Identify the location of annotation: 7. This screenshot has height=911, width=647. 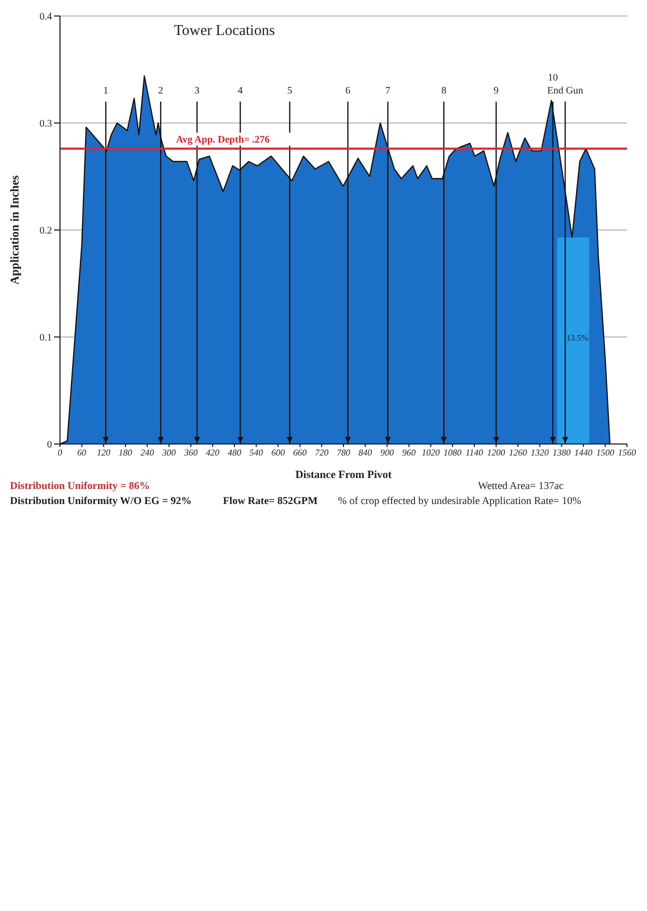
(387, 91).